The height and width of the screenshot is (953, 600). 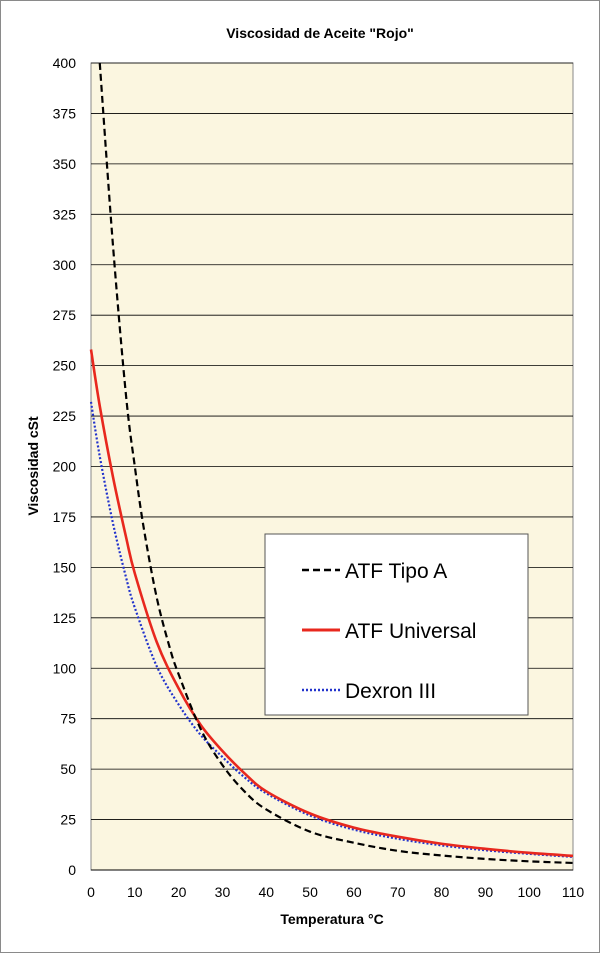 I want to click on legend-box, so click(x=396, y=624).